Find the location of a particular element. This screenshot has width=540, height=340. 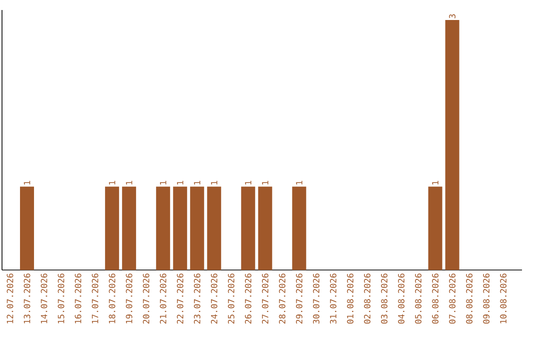

x-tick-label: 22.07.2026 is located at coordinates (180, 299).